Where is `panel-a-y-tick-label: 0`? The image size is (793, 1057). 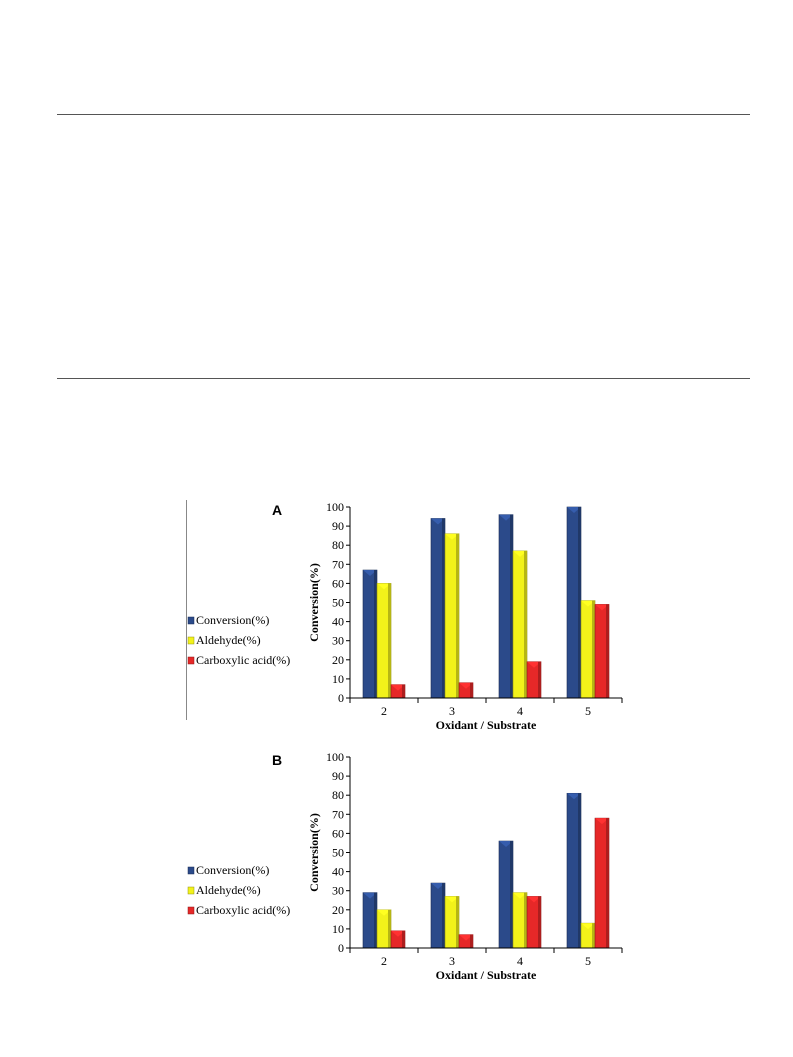
panel-a-y-tick-label: 0 is located at coordinates (341, 698).